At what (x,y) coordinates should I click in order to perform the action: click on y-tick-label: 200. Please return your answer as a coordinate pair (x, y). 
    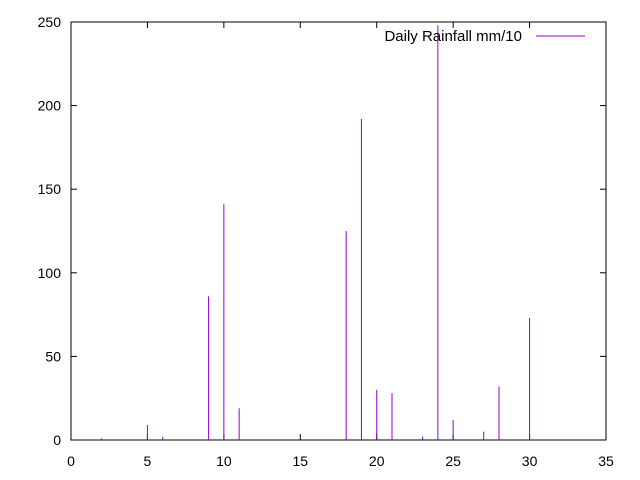
    Looking at the image, I should click on (50, 106).